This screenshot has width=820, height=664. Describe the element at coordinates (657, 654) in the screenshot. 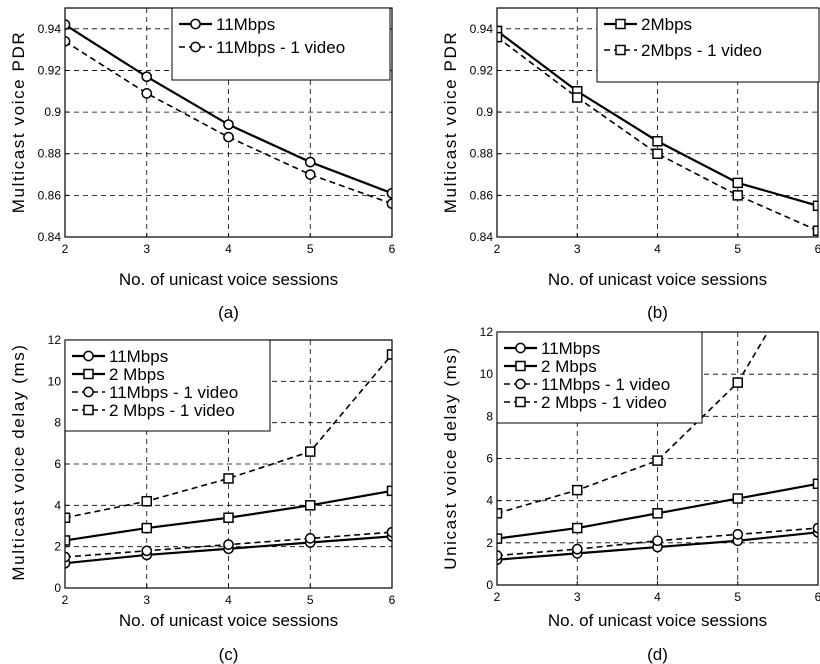

I see `panel-caption: (d)` at that location.